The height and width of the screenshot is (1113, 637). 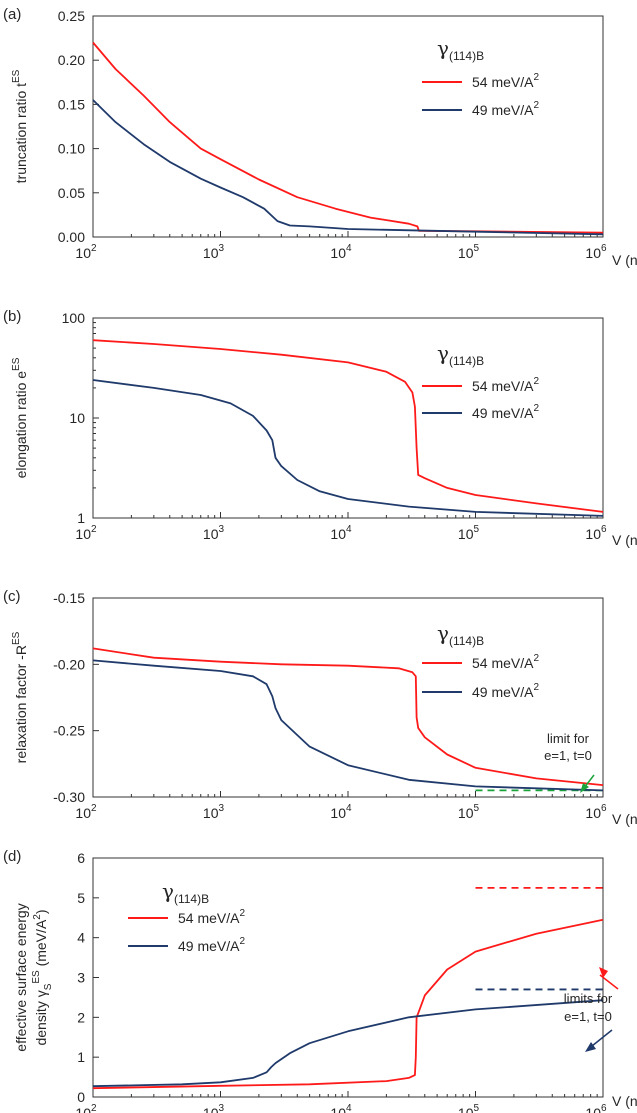 What do you see at coordinates (71, 104) in the screenshot?
I see `y-tick-label: 0.15` at bounding box center [71, 104].